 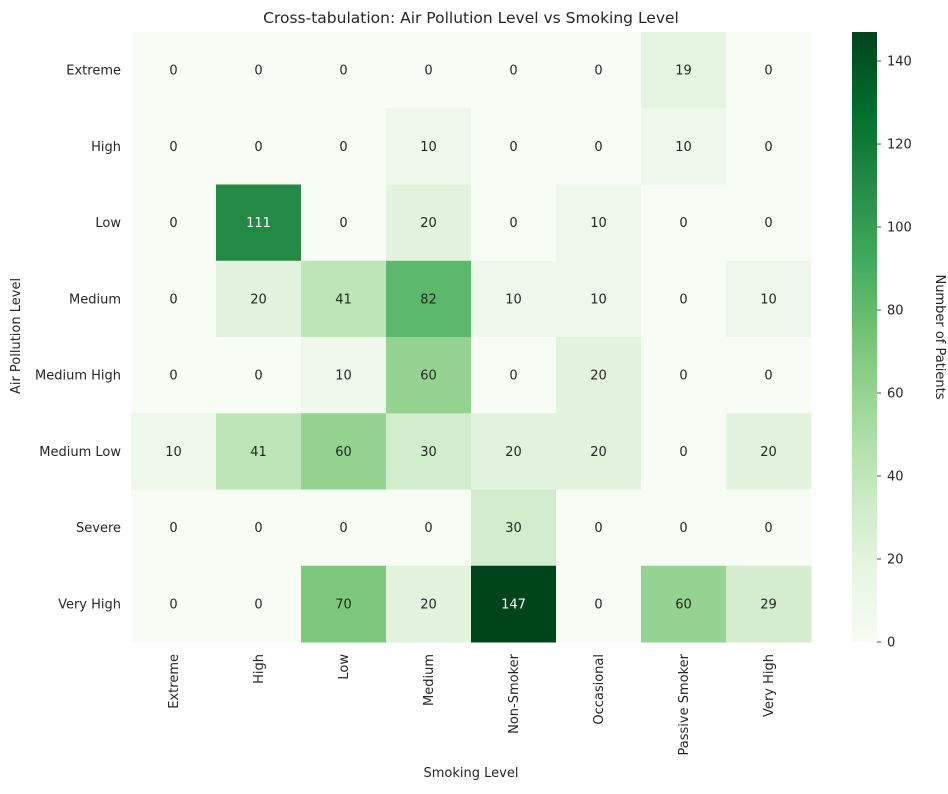 What do you see at coordinates (895, 311) in the screenshot?
I see `colorbar-tick-label: 80` at bounding box center [895, 311].